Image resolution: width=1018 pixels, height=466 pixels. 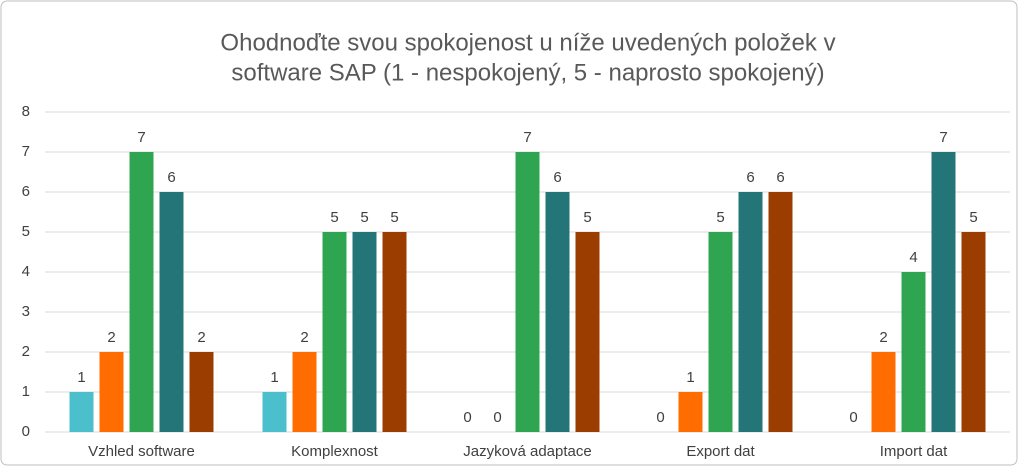 What do you see at coordinates (913, 257) in the screenshot?
I see `data-label: 4` at bounding box center [913, 257].